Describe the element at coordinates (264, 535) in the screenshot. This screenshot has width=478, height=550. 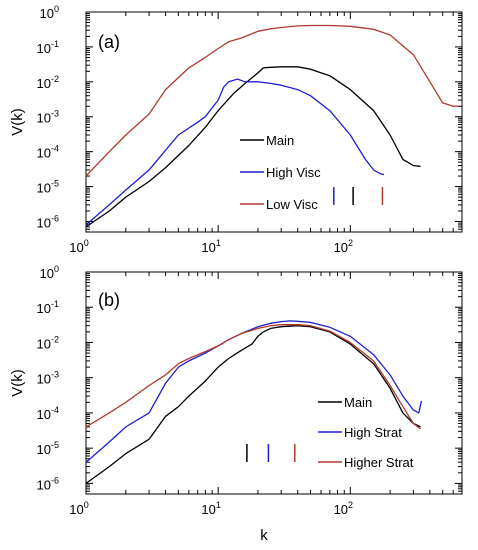
I see `x-axis-label: k` at that location.